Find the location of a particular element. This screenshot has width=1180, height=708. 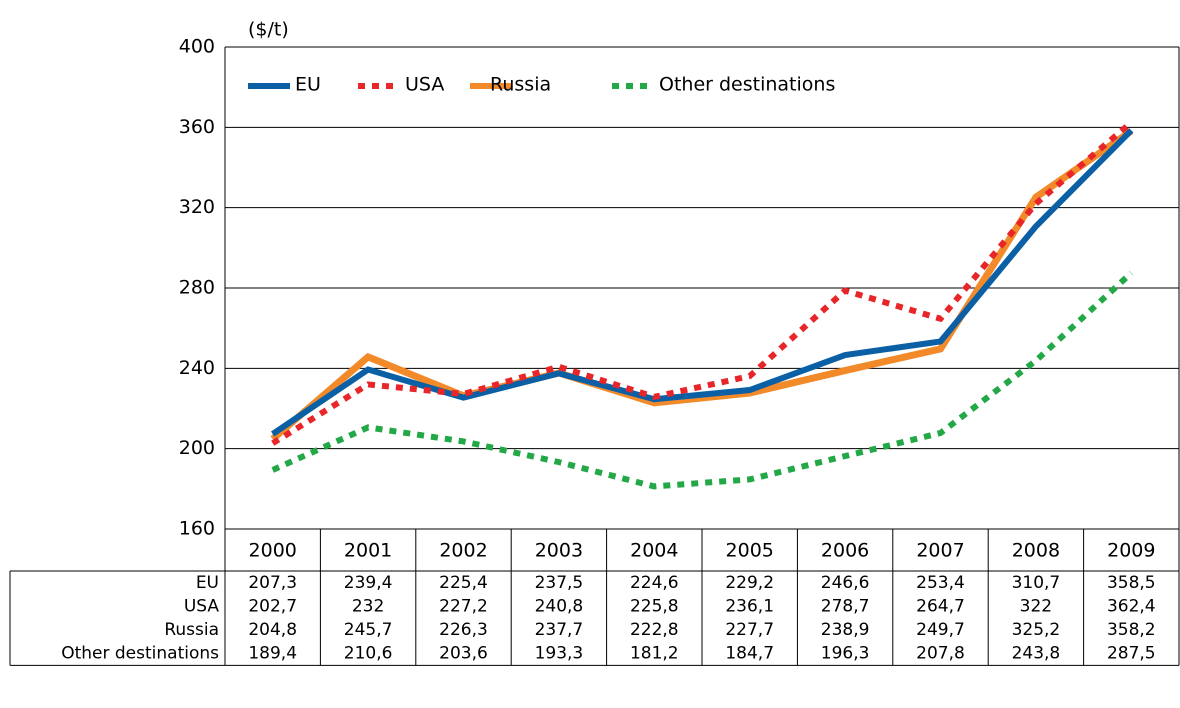

y-tick-label: 240 is located at coordinates (197, 368).